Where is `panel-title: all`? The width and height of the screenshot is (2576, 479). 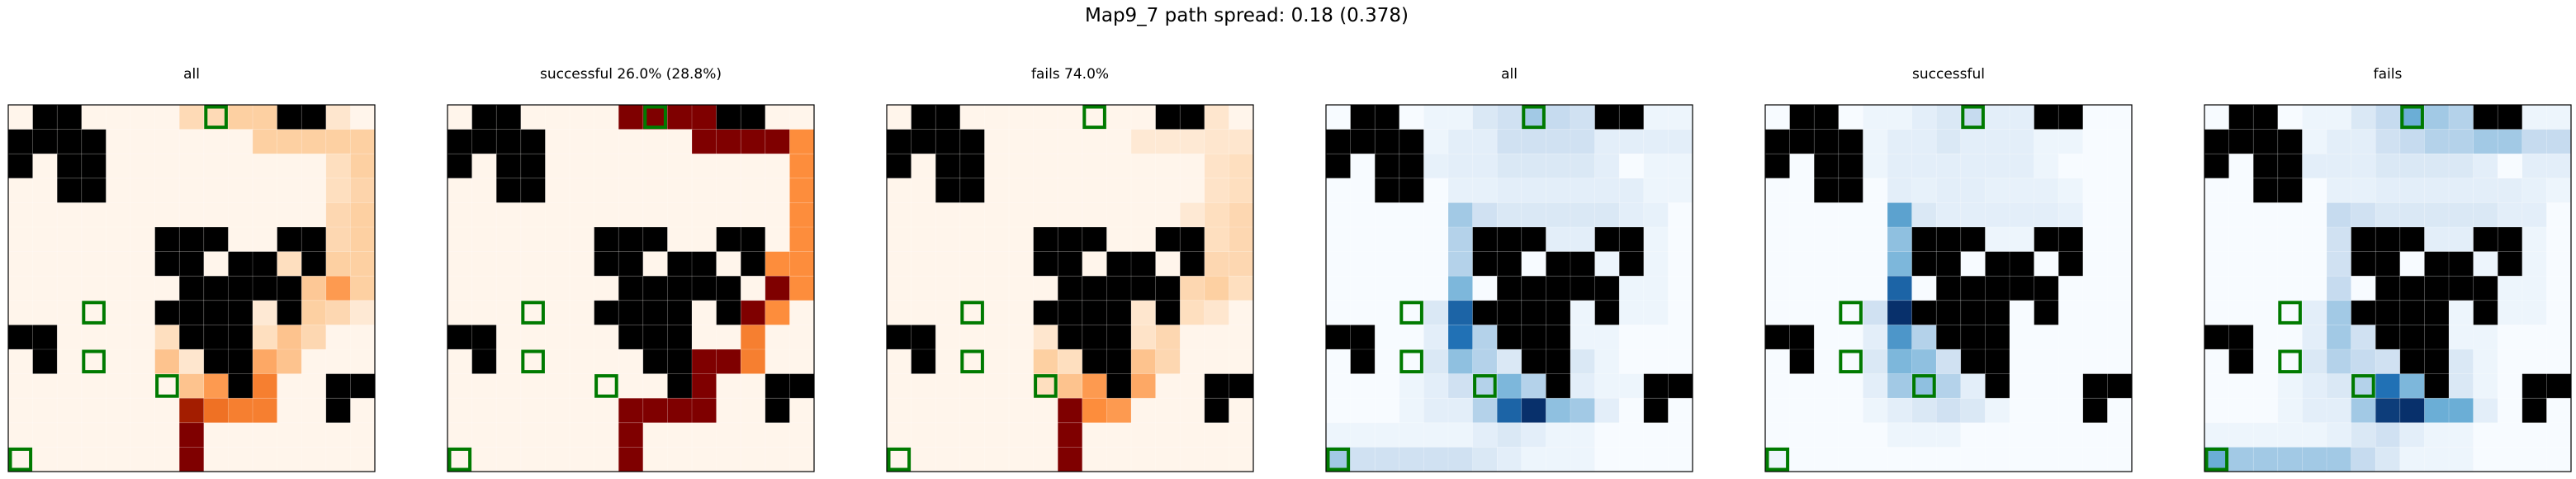
panel-title: all is located at coordinates (191, 75).